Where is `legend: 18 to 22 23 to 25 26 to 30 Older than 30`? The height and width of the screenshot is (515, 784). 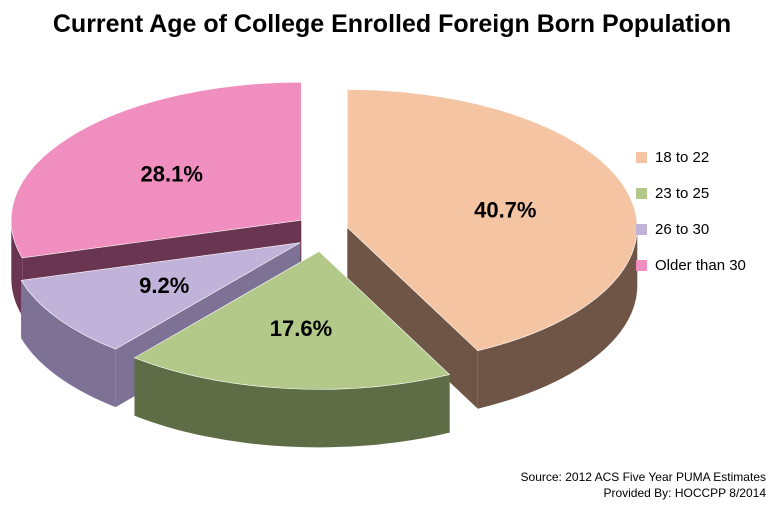
legend: 18 to 22 23 to 25 26 to 30 Older than 30 is located at coordinates (691, 220).